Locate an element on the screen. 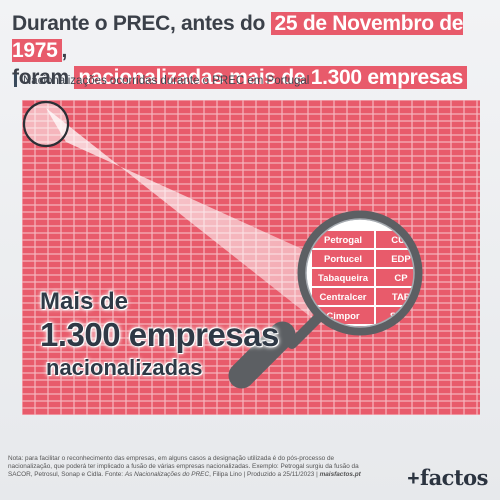 Image resolution: width=500 pixels, height=500 pixels. headline-part1: Durante o PREC, antes do is located at coordinates (141, 23).